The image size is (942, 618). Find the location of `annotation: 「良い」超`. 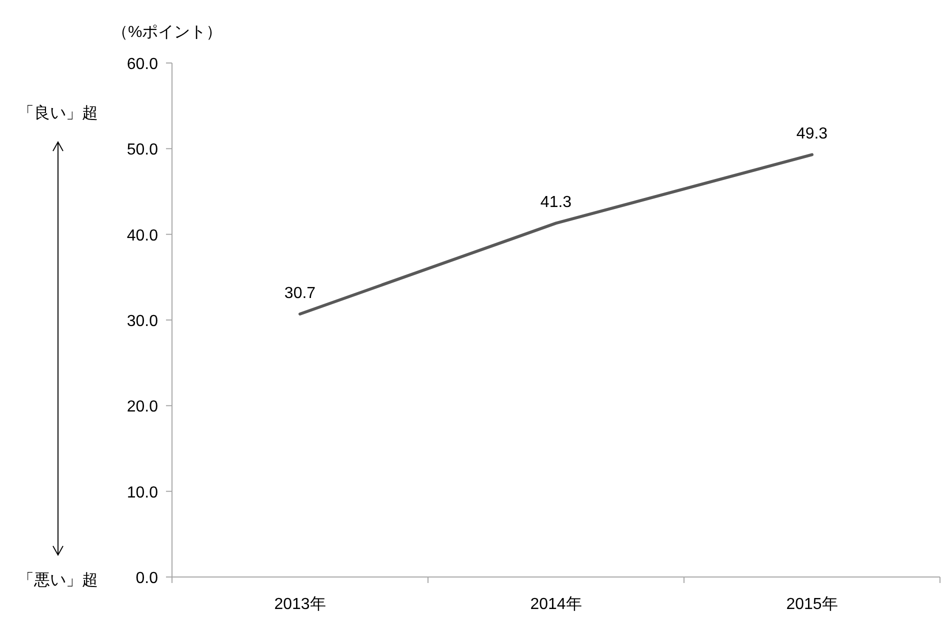

annotation: 「良い」超 is located at coordinates (58, 113).